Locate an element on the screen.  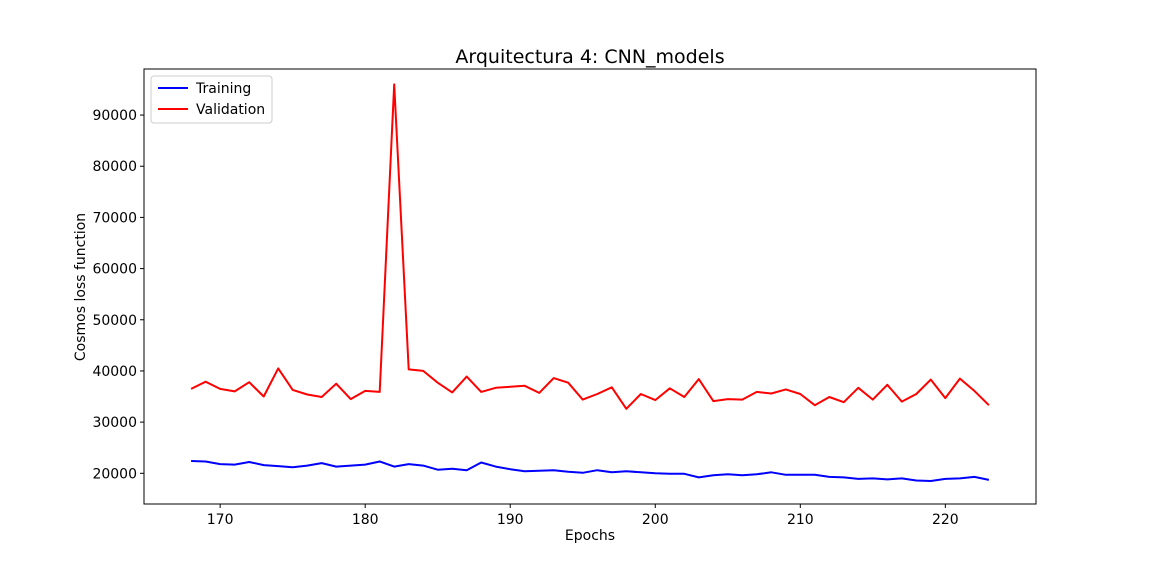
x-axis: 170 180 190 200 210 220 is located at coordinates (583, 516).